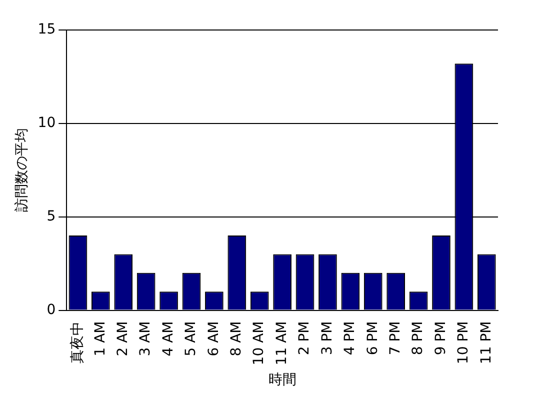  What do you see at coordinates (440, 338) in the screenshot?
I see `x-tick-label: 9 PM` at bounding box center [440, 338].